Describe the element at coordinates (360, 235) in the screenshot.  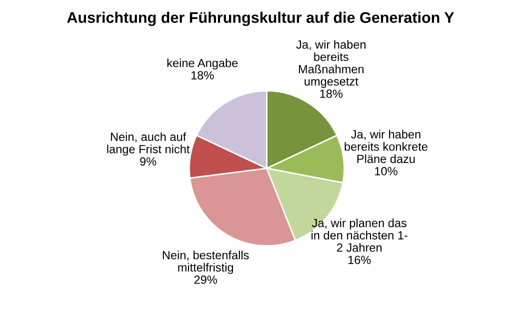
I see `slice-label: Ja, wir planen das in den nächsten 1- 2 Jahren` at that location.